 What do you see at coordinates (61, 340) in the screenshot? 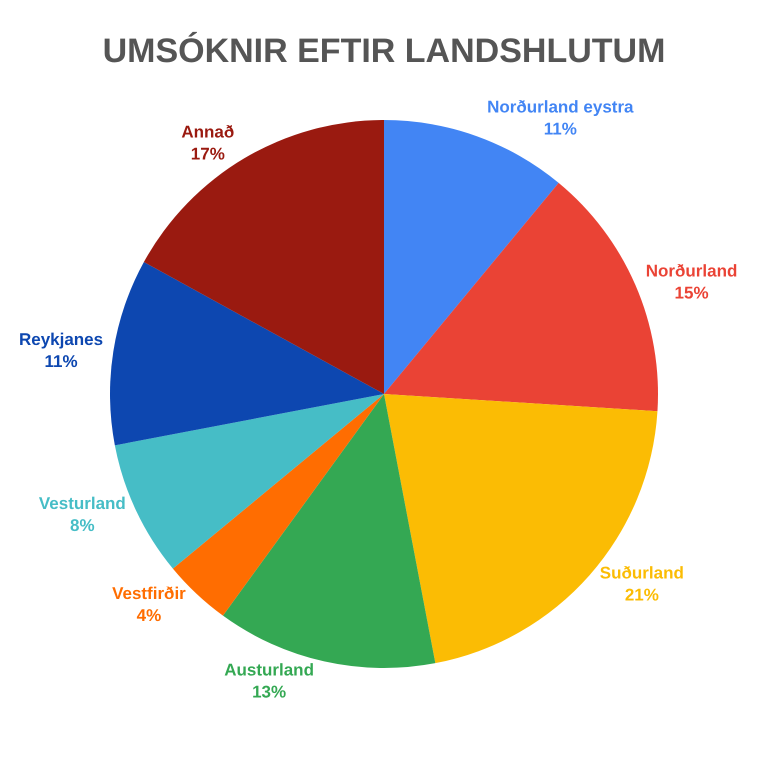
I see `slice-label: Reykjanes` at bounding box center [61, 340].